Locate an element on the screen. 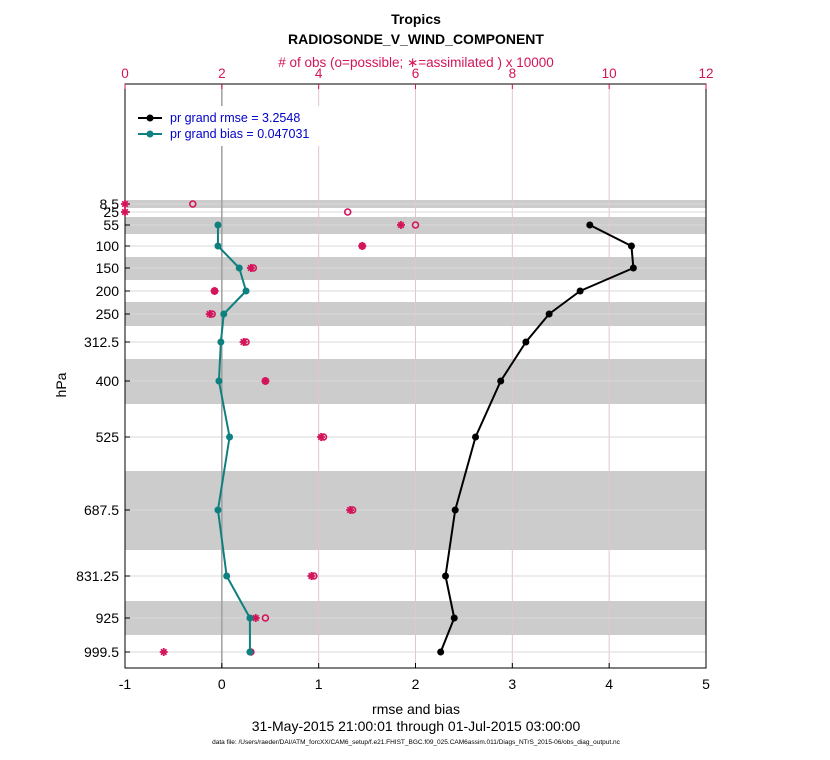 Image resolution: width=830 pixels, height=760 pixels. bottom-tick-label-2: 1 is located at coordinates (319, 684).